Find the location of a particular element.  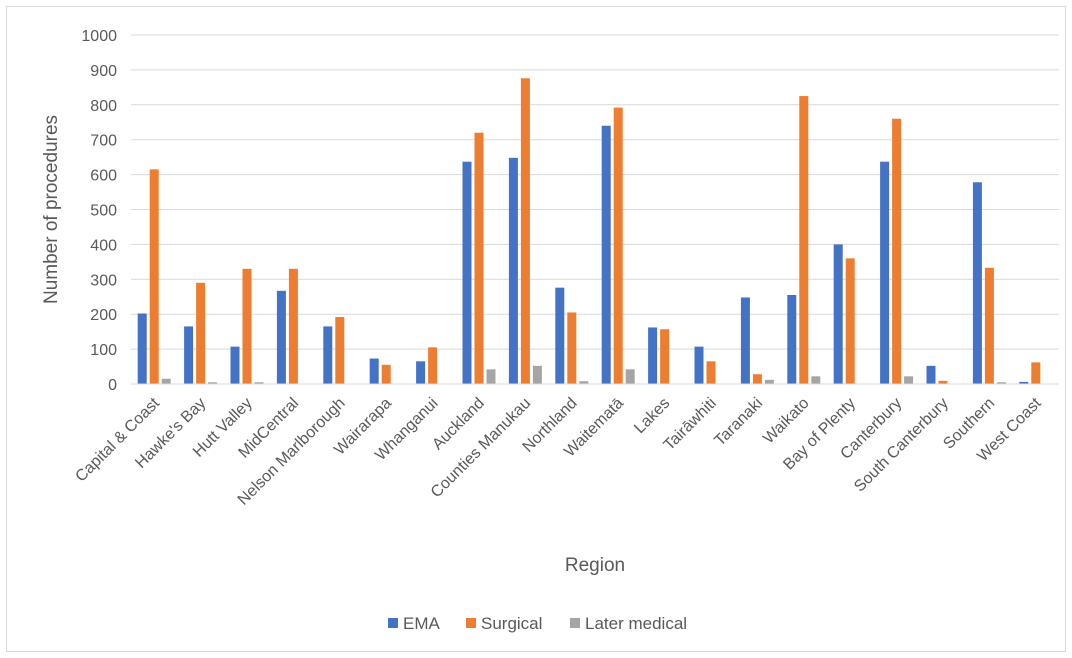

y-tick-label: 200 is located at coordinates (103, 315).